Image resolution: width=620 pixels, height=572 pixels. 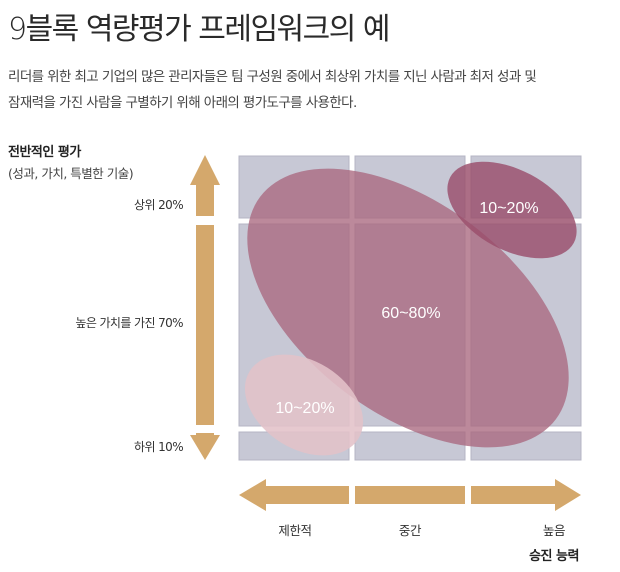 I want to click on x-level-right: 높음, so click(x=554, y=530).